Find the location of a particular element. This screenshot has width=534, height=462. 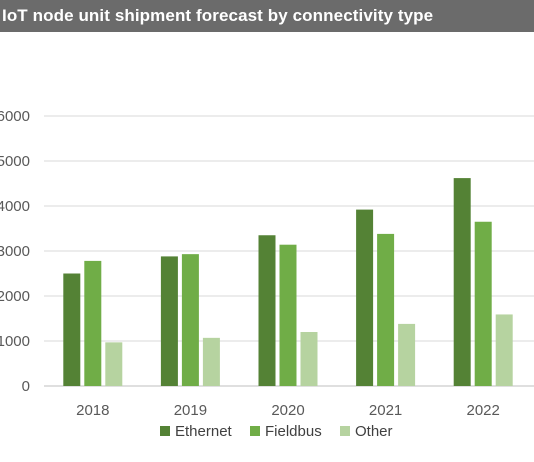

bar-ethernet-2021 is located at coordinates (365, 297).